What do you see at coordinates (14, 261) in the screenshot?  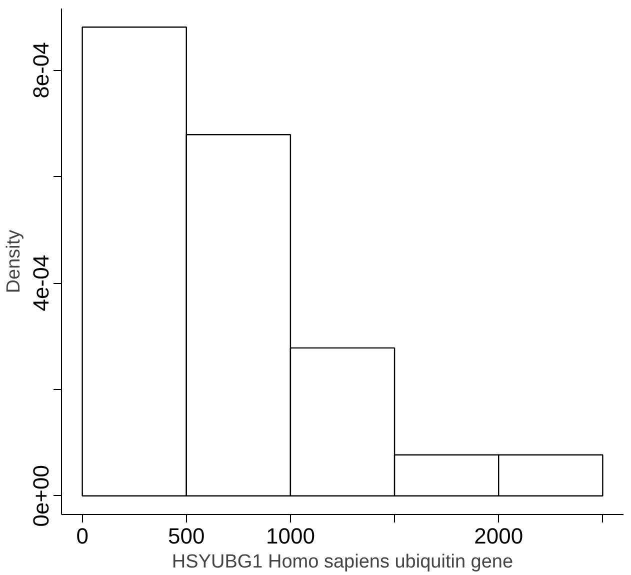 I see `y-axis-title: Density` at bounding box center [14, 261].